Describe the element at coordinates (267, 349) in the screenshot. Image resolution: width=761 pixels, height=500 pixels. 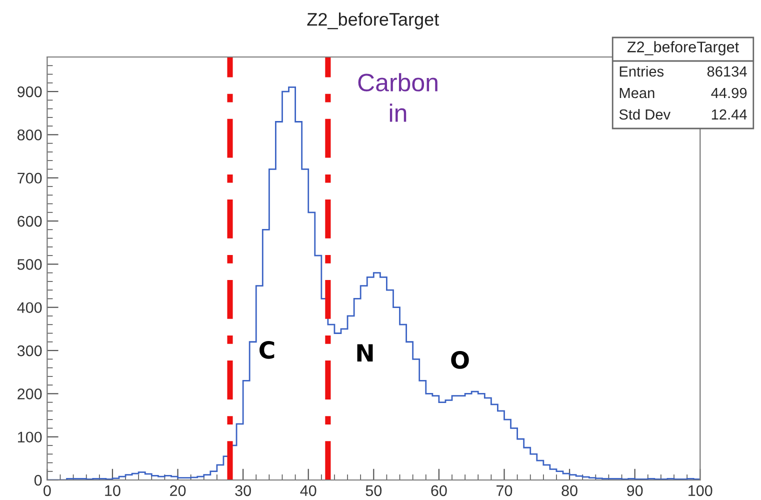
I see `annotation: C` at that location.